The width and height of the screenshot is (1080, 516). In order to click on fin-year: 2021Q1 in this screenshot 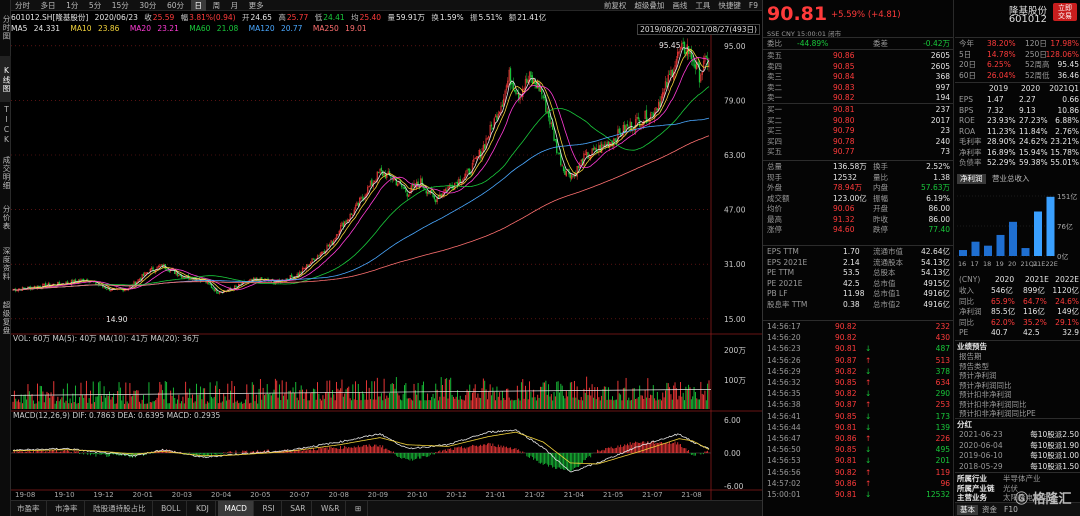, I will do `click(1064, 88)`.